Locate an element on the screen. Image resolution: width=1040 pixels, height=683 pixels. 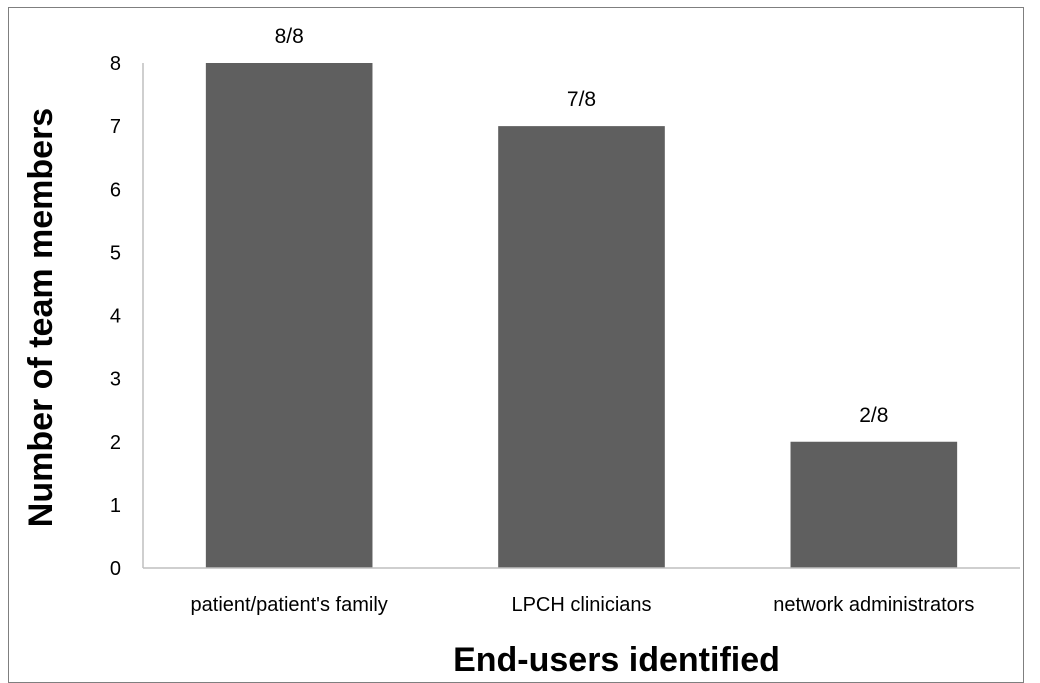
y-axis-ticks: 0 1 2 3 4 5 6 7 8 is located at coordinates (115, 316).